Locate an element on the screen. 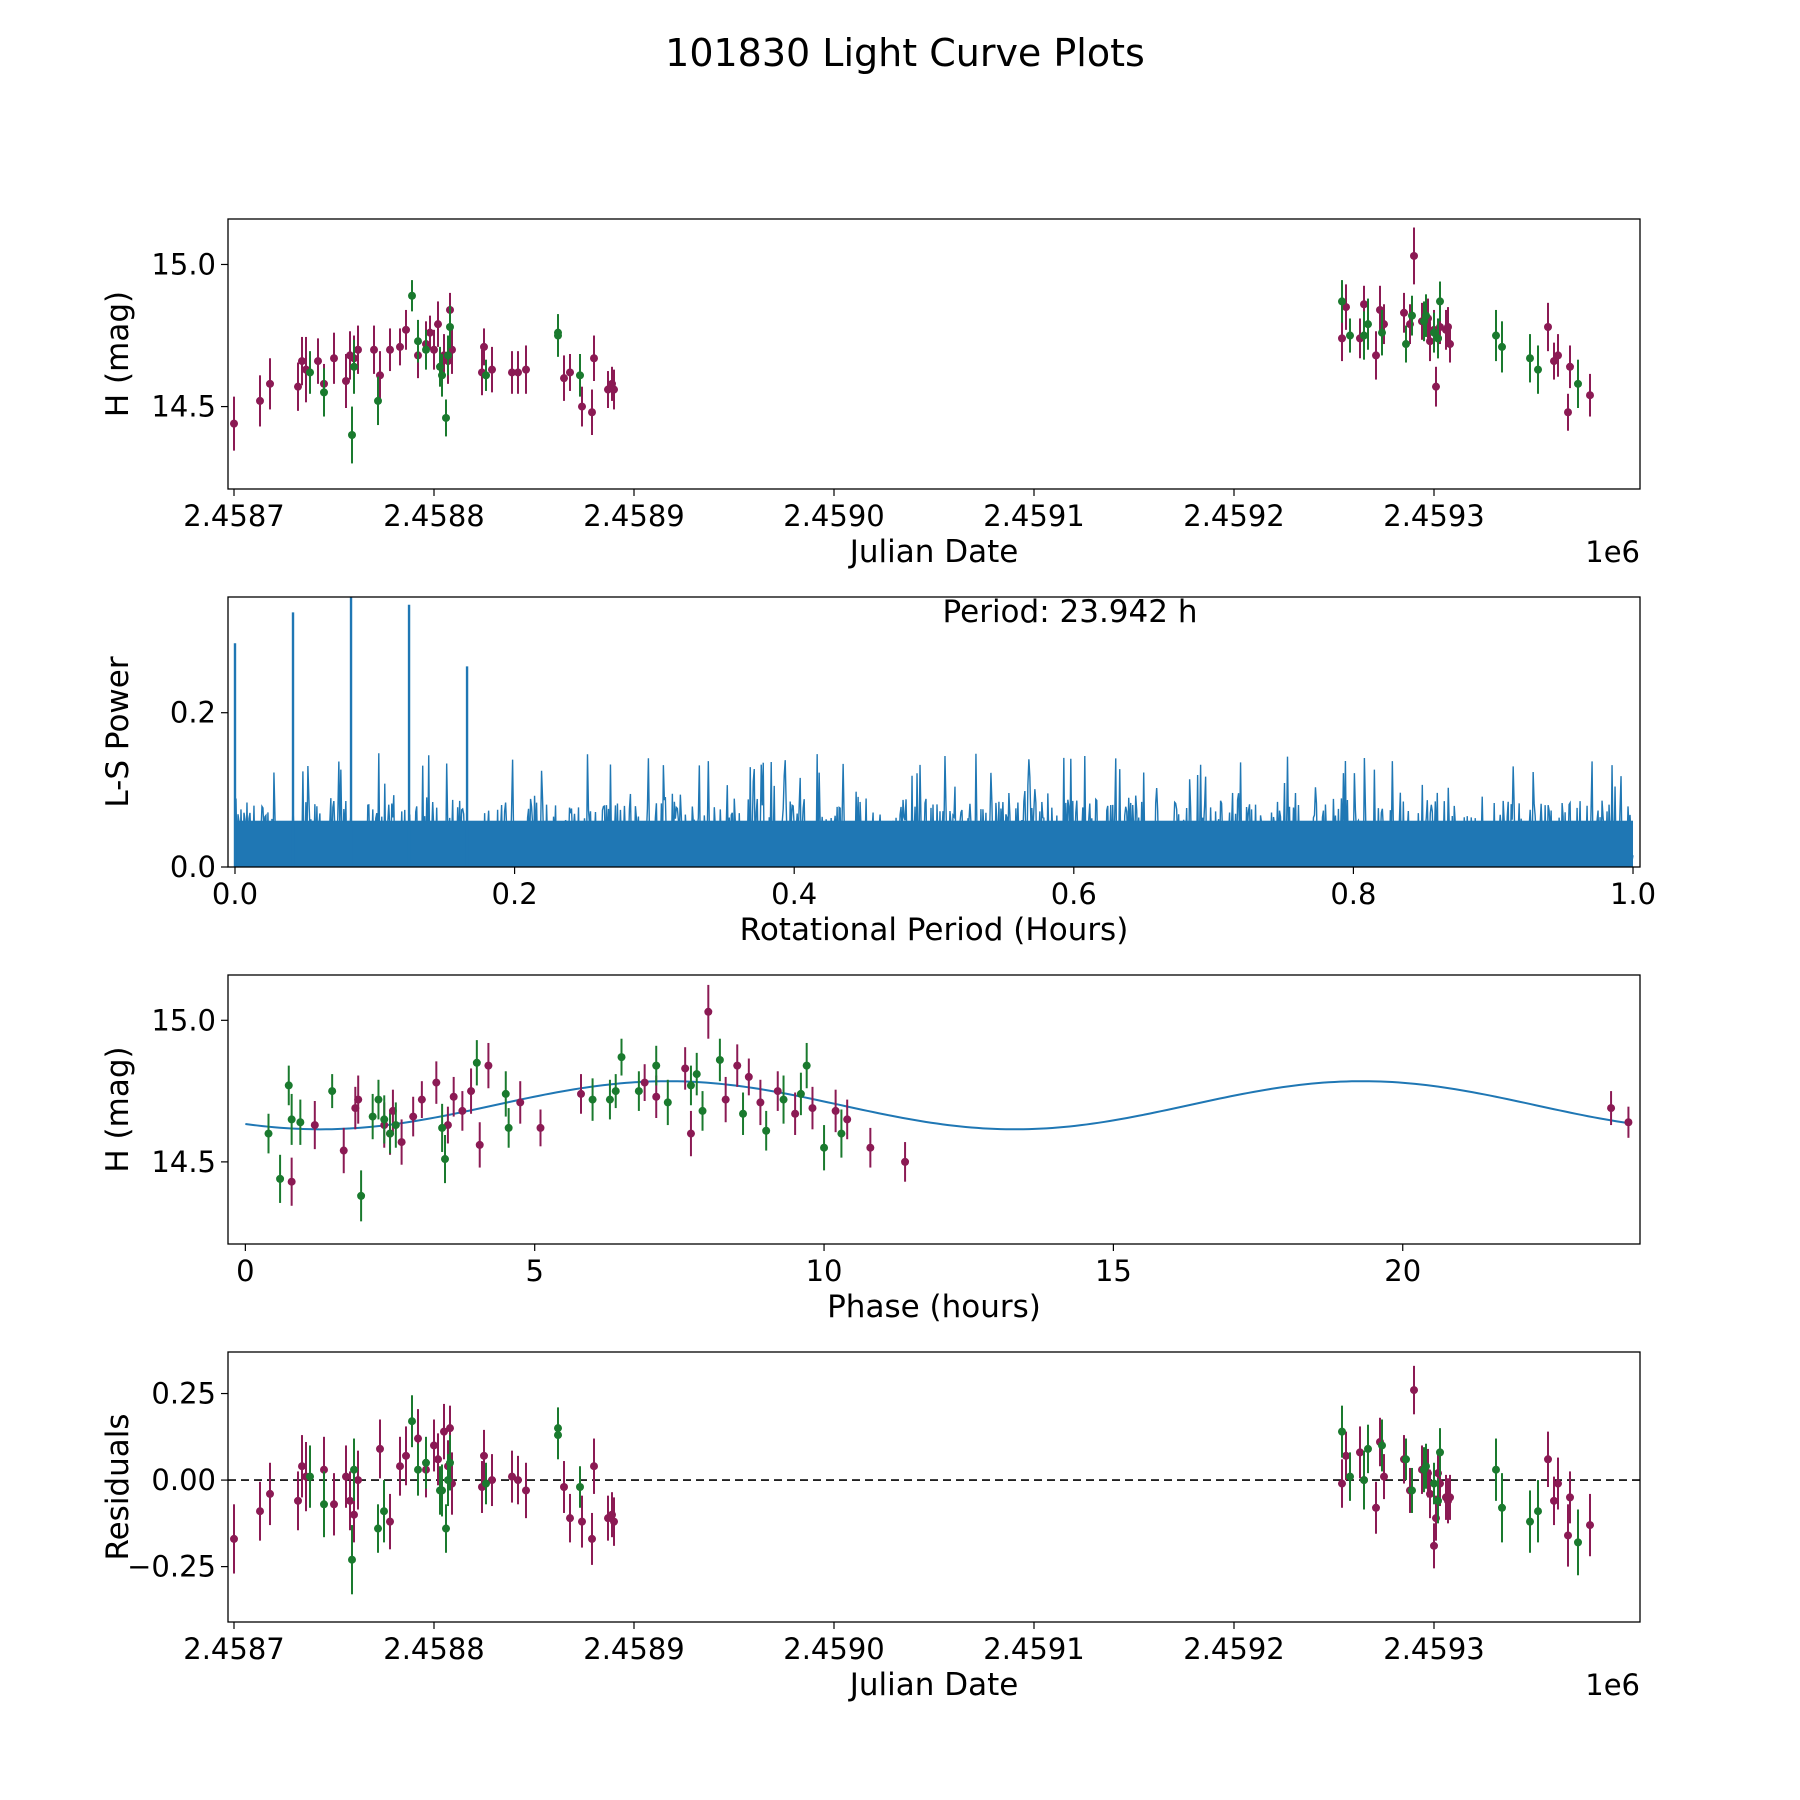 Image resolution: width=1800 pixels, height=1800 pixels. y-tick-label: 14.5 is located at coordinates (183, 407).